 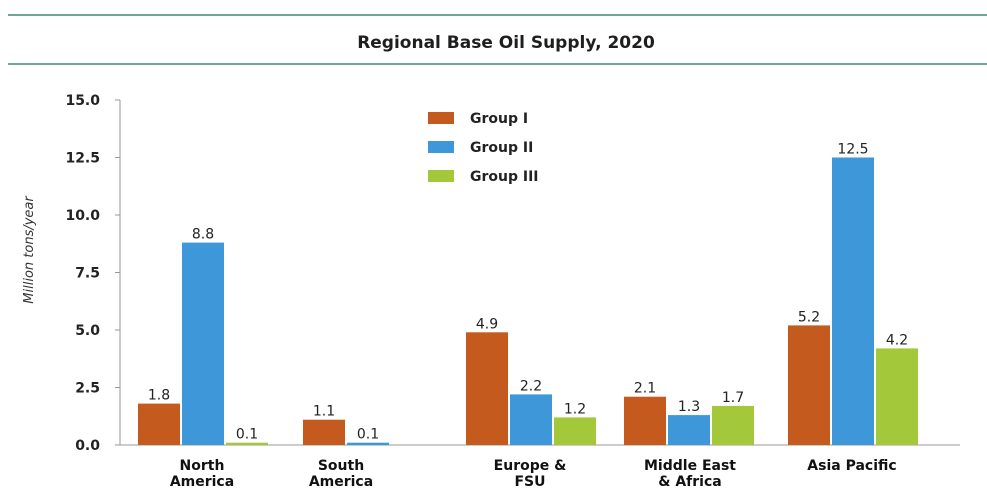 What do you see at coordinates (506, 43) in the screenshot?
I see `chart-title: Regional Base Oil Supply, 2020` at bounding box center [506, 43].